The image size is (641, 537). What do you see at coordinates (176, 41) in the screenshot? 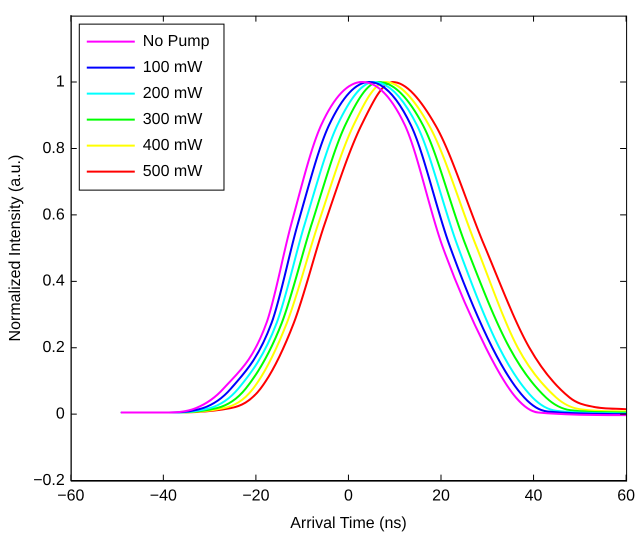
I see `legend-label: No Pump` at bounding box center [176, 41].